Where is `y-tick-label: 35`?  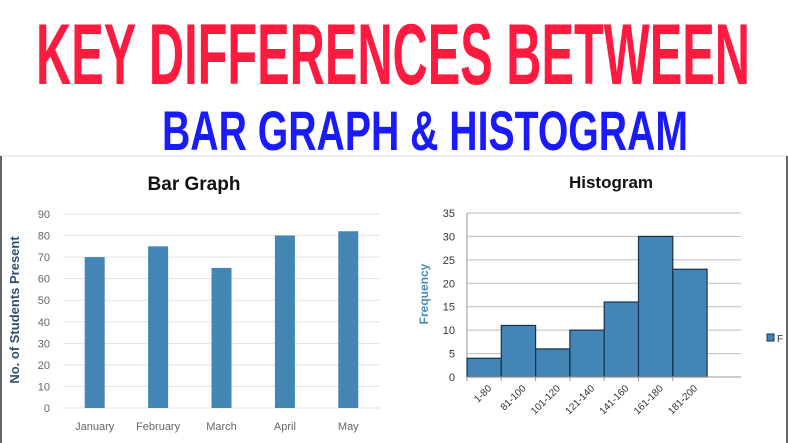 y-tick-label: 35 is located at coordinates (449, 214).